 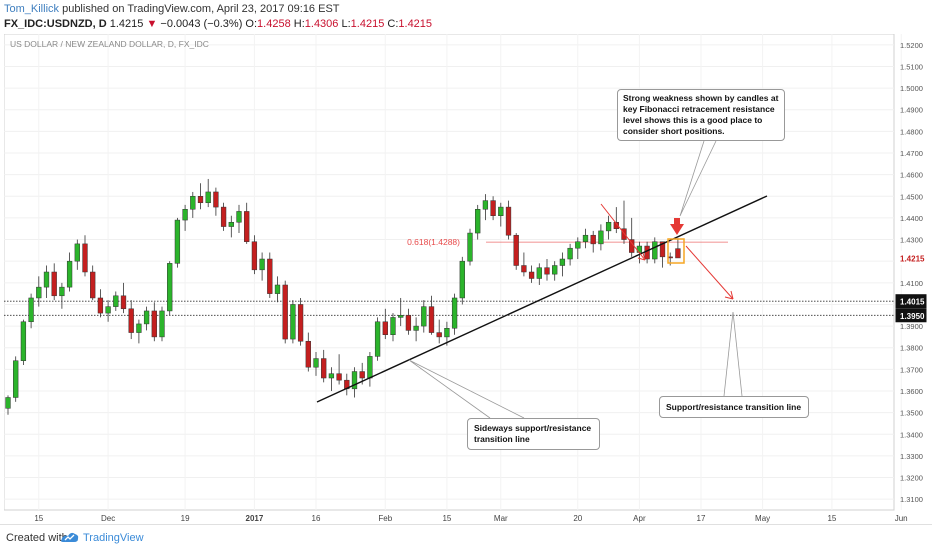 I want to click on arrow-line-left, so click(x=623, y=232).